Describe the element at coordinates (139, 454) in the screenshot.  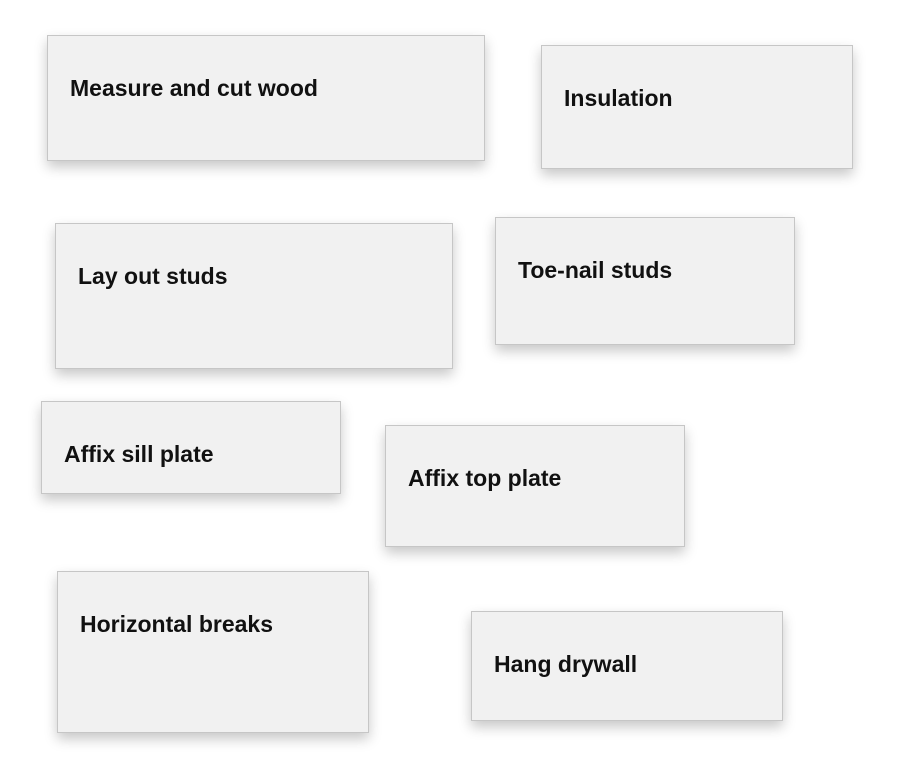
I see `task-card-label: Affix sill plate` at that location.